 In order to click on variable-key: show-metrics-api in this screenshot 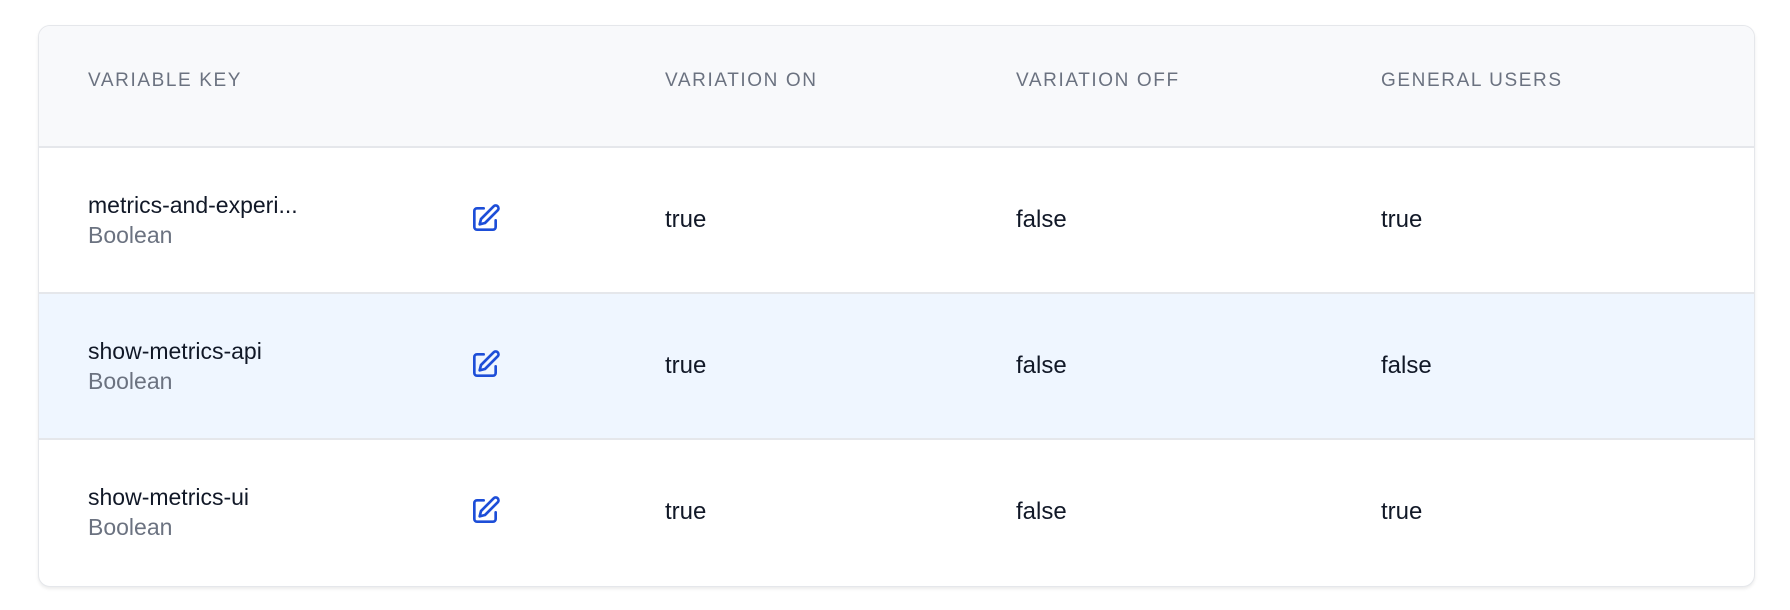, I will do `click(175, 351)`.